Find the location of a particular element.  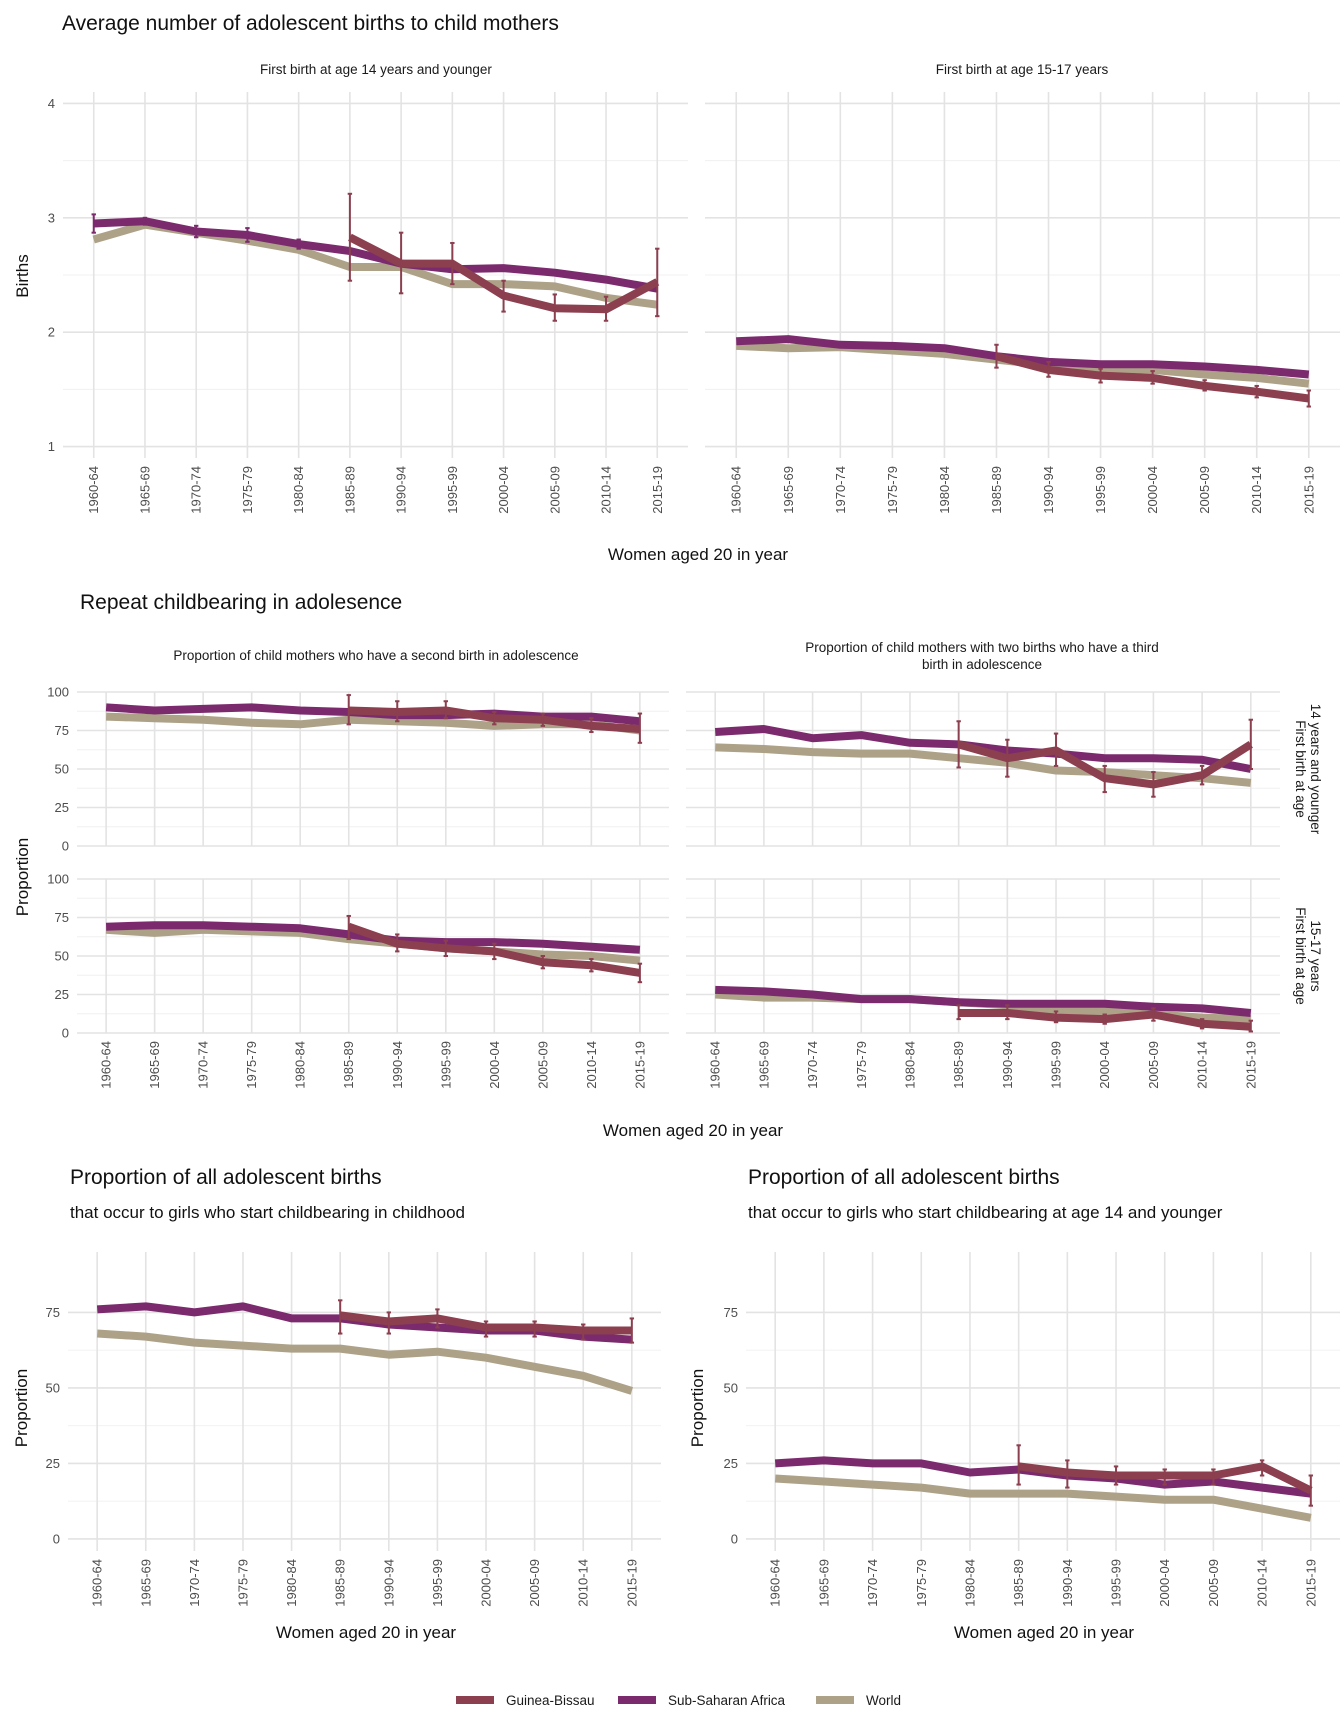

chart2-strip-row-bottom: First birth at age is located at coordinates (1300, 956).